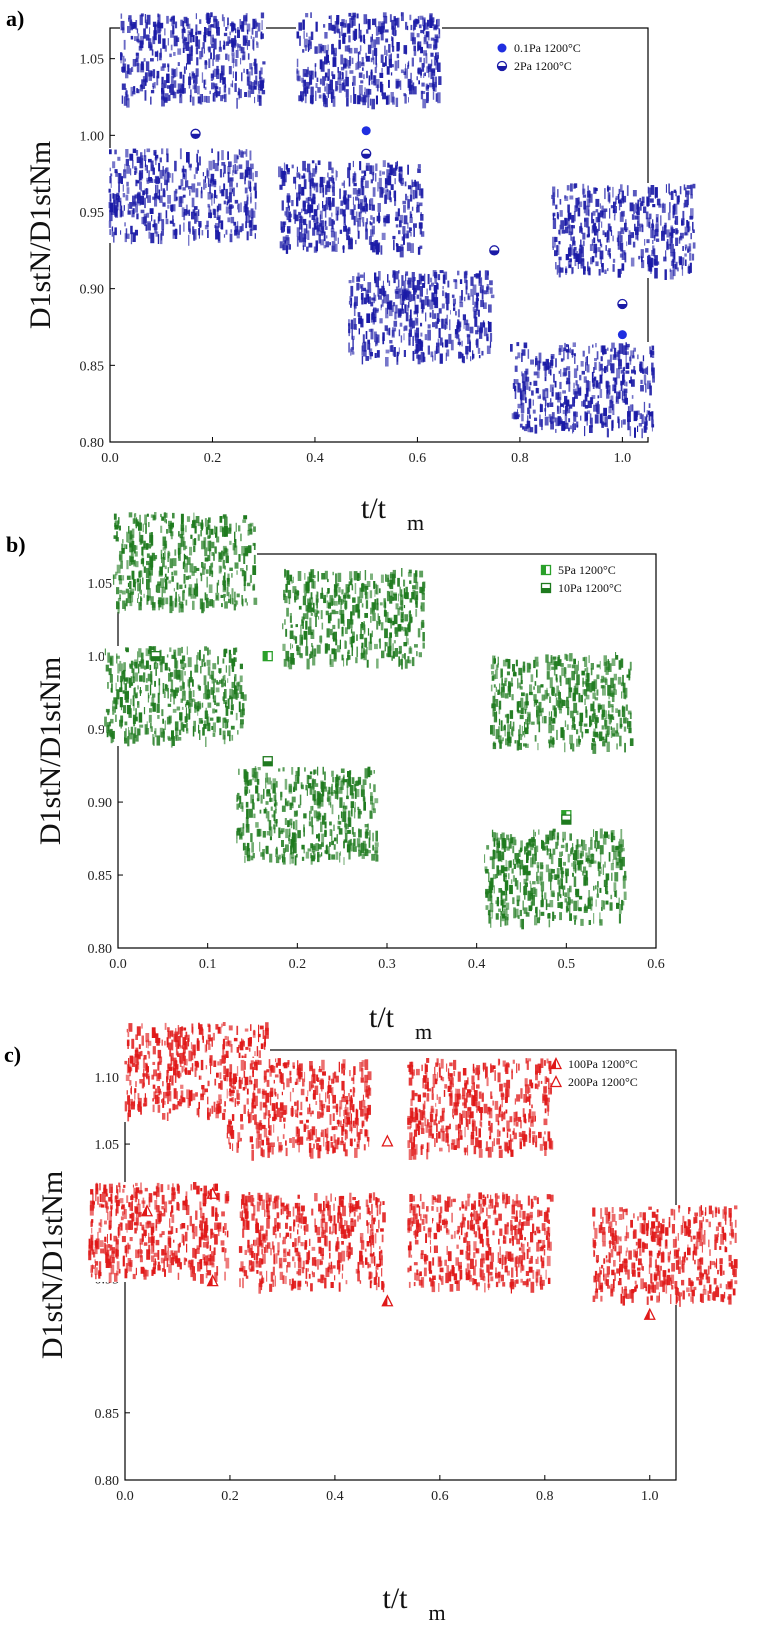 The image size is (761, 1636). Describe the element at coordinates (567, 964) in the screenshot. I see `x-tick-label: 0.5` at that location.